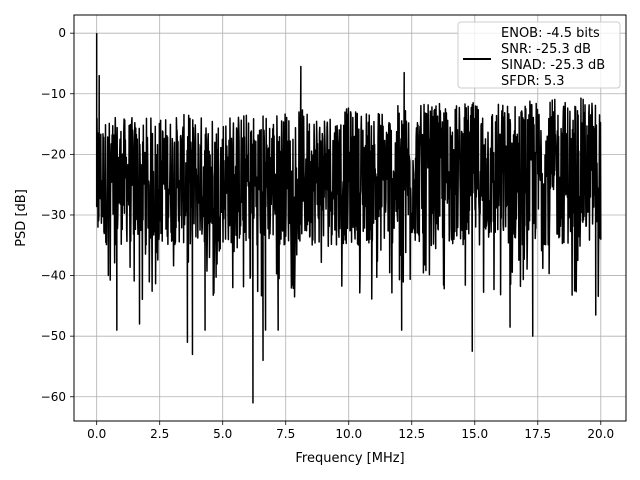  Describe the element at coordinates (53, 154) in the screenshot. I see `y-tick-label: −20` at that location.